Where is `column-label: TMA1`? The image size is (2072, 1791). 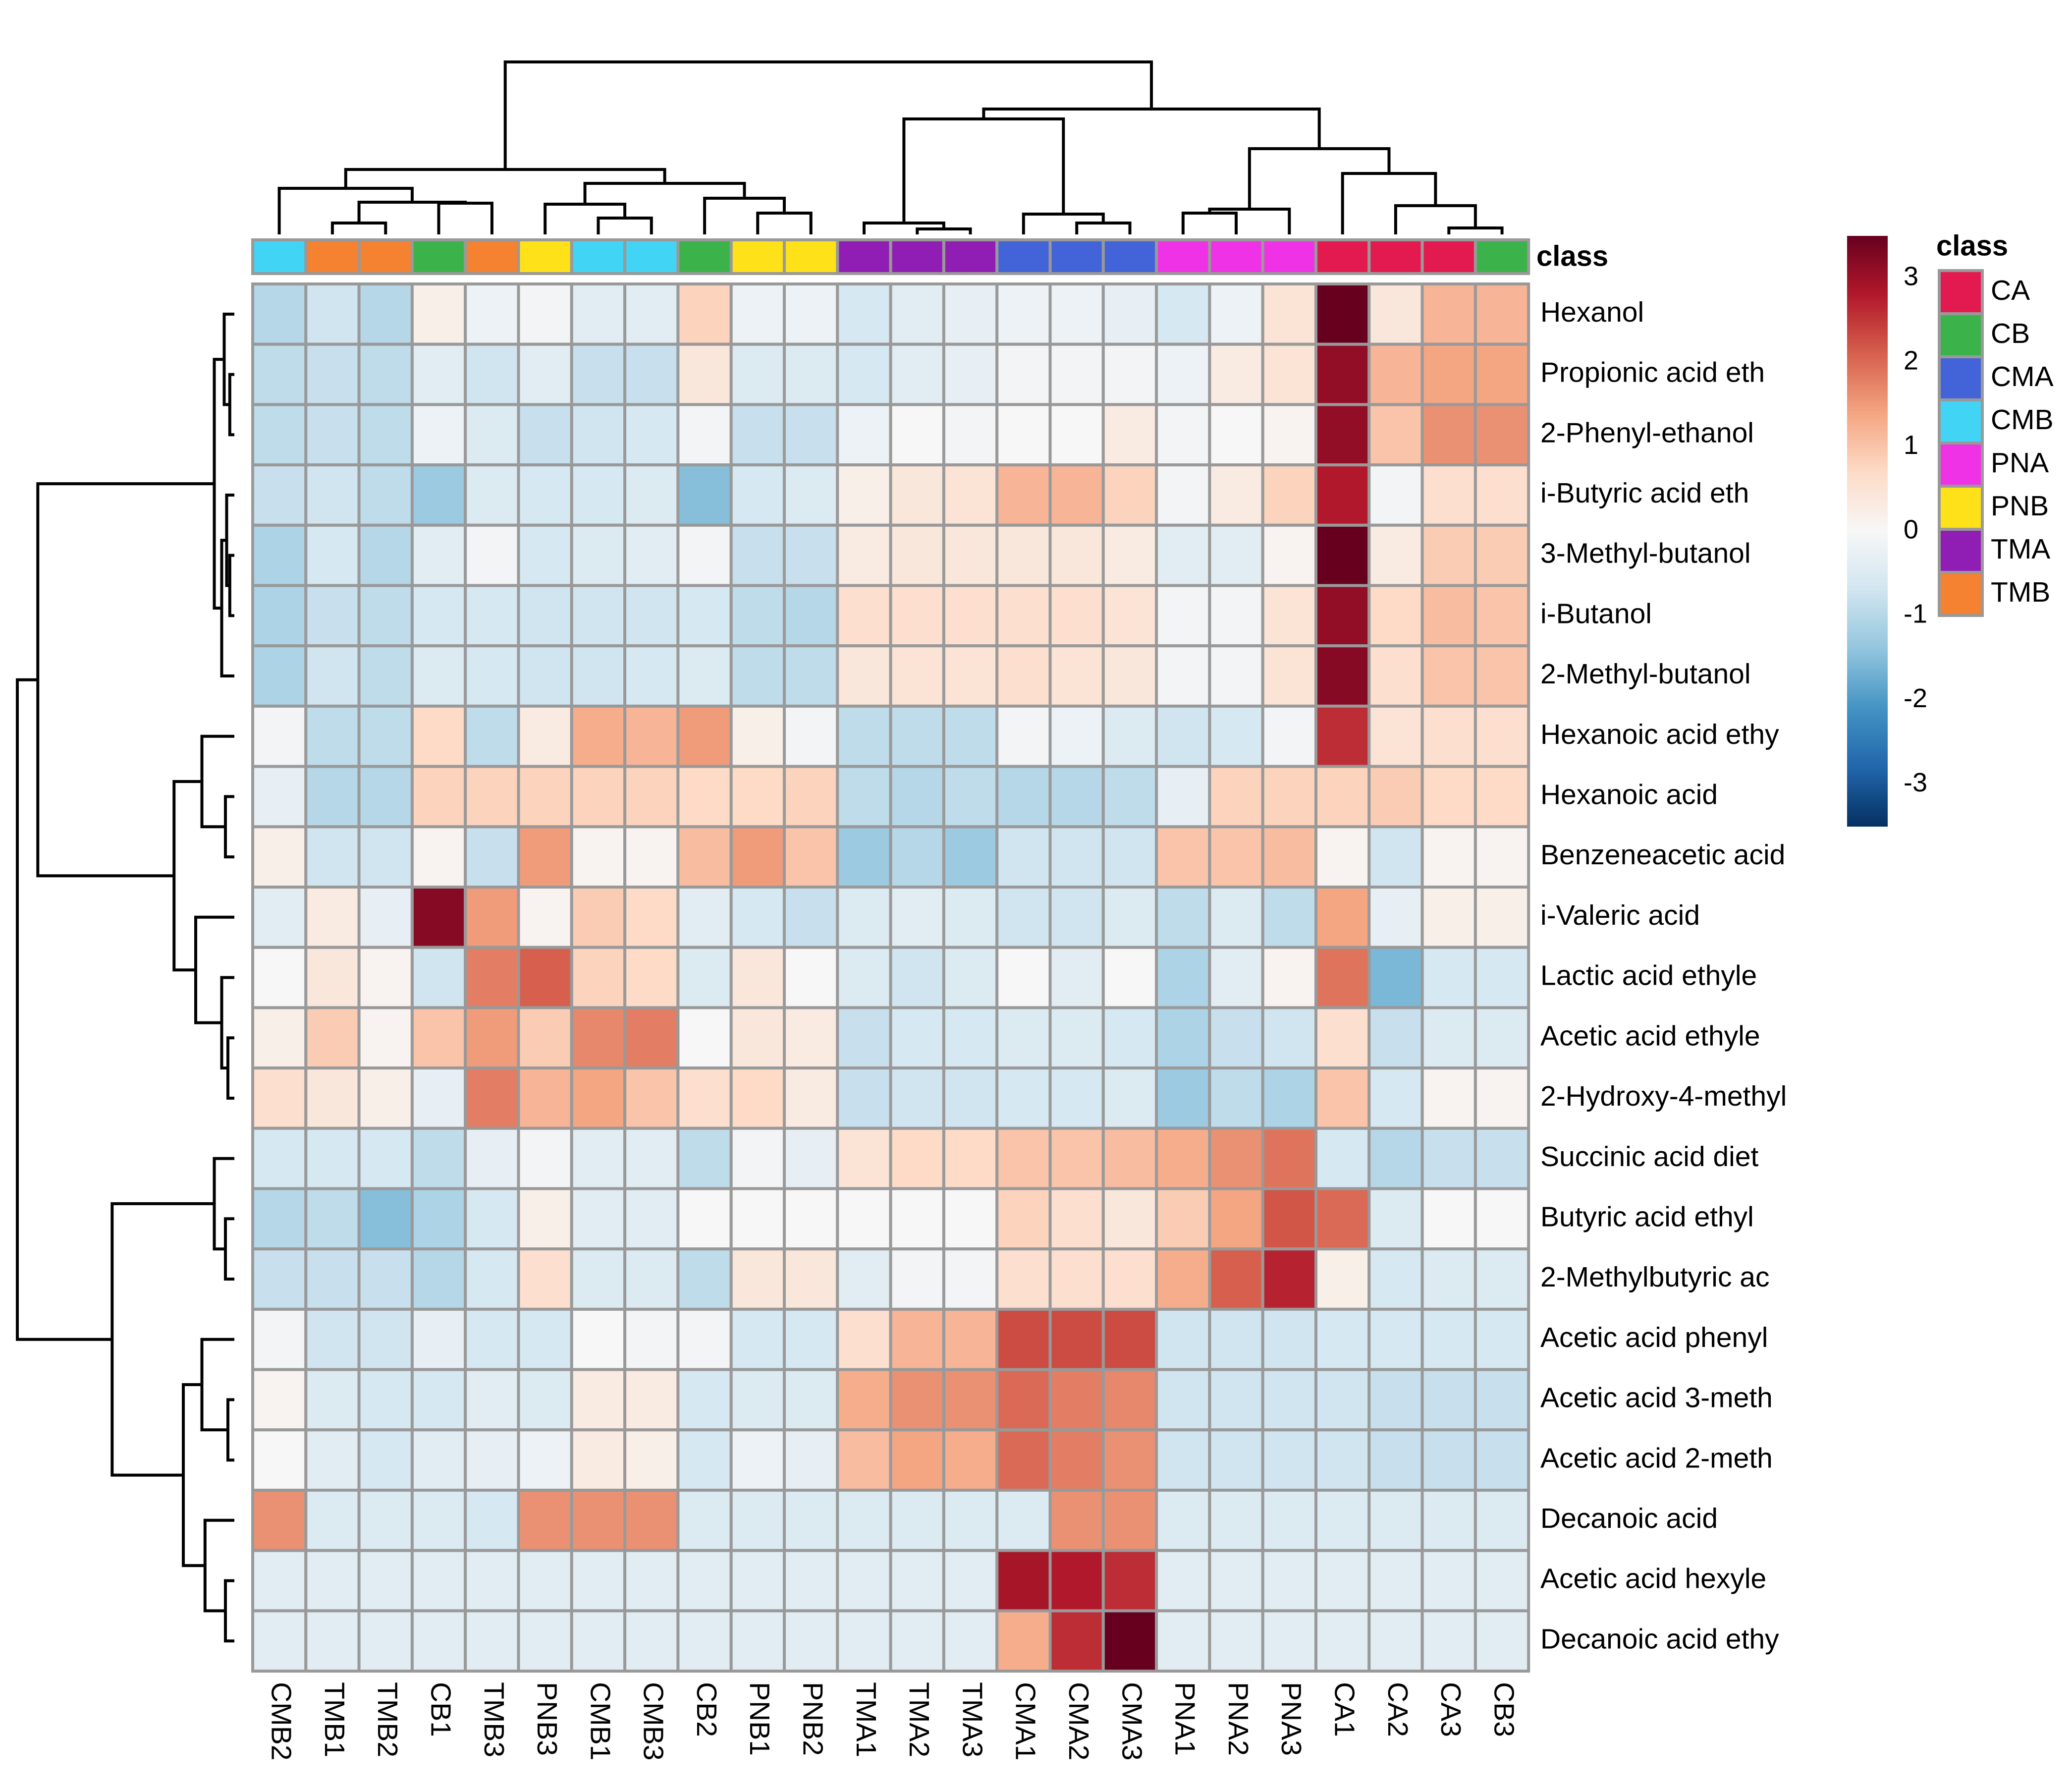 column-label: TMA1 is located at coordinates (866, 1719).